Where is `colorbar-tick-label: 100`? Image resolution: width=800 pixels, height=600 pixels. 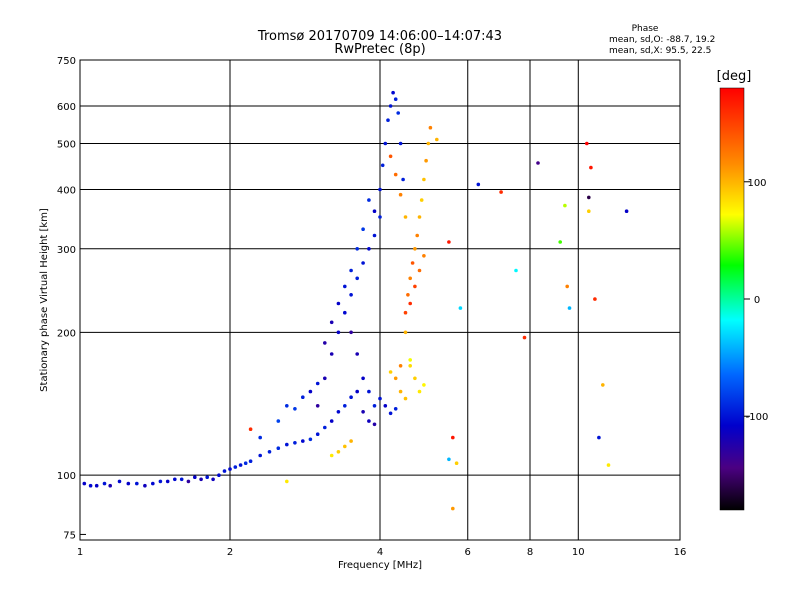 colorbar-tick-label: 100 is located at coordinates (756, 183).